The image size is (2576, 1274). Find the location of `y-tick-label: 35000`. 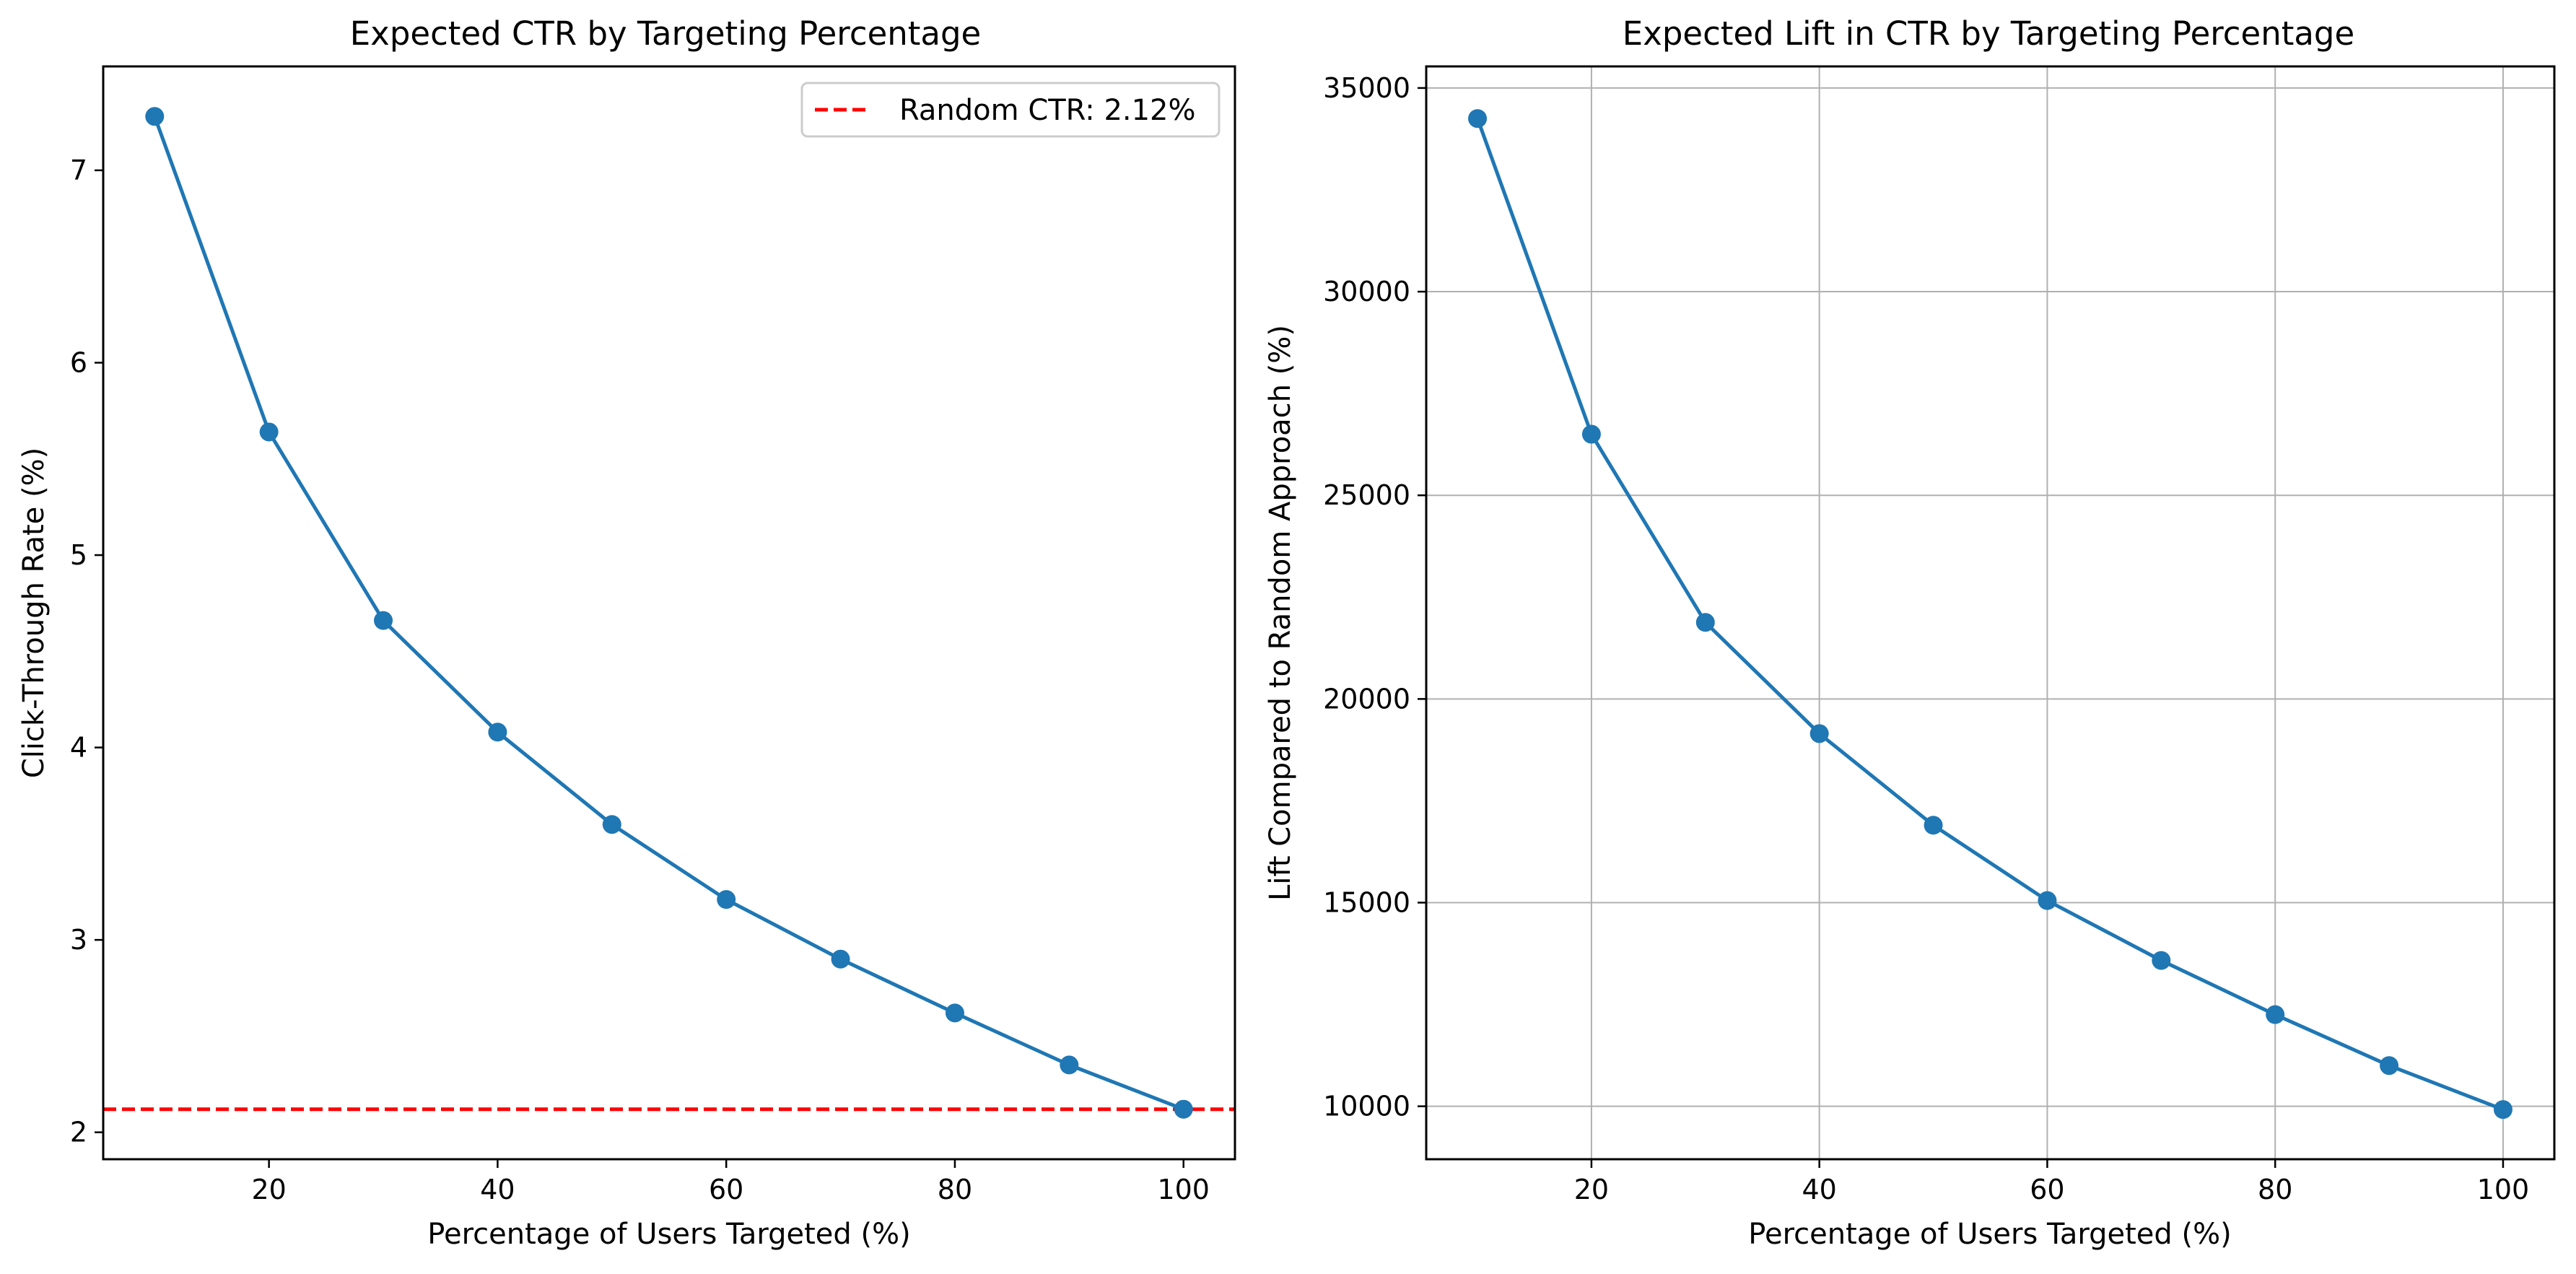

y-tick-label: 35000 is located at coordinates (1366, 88).